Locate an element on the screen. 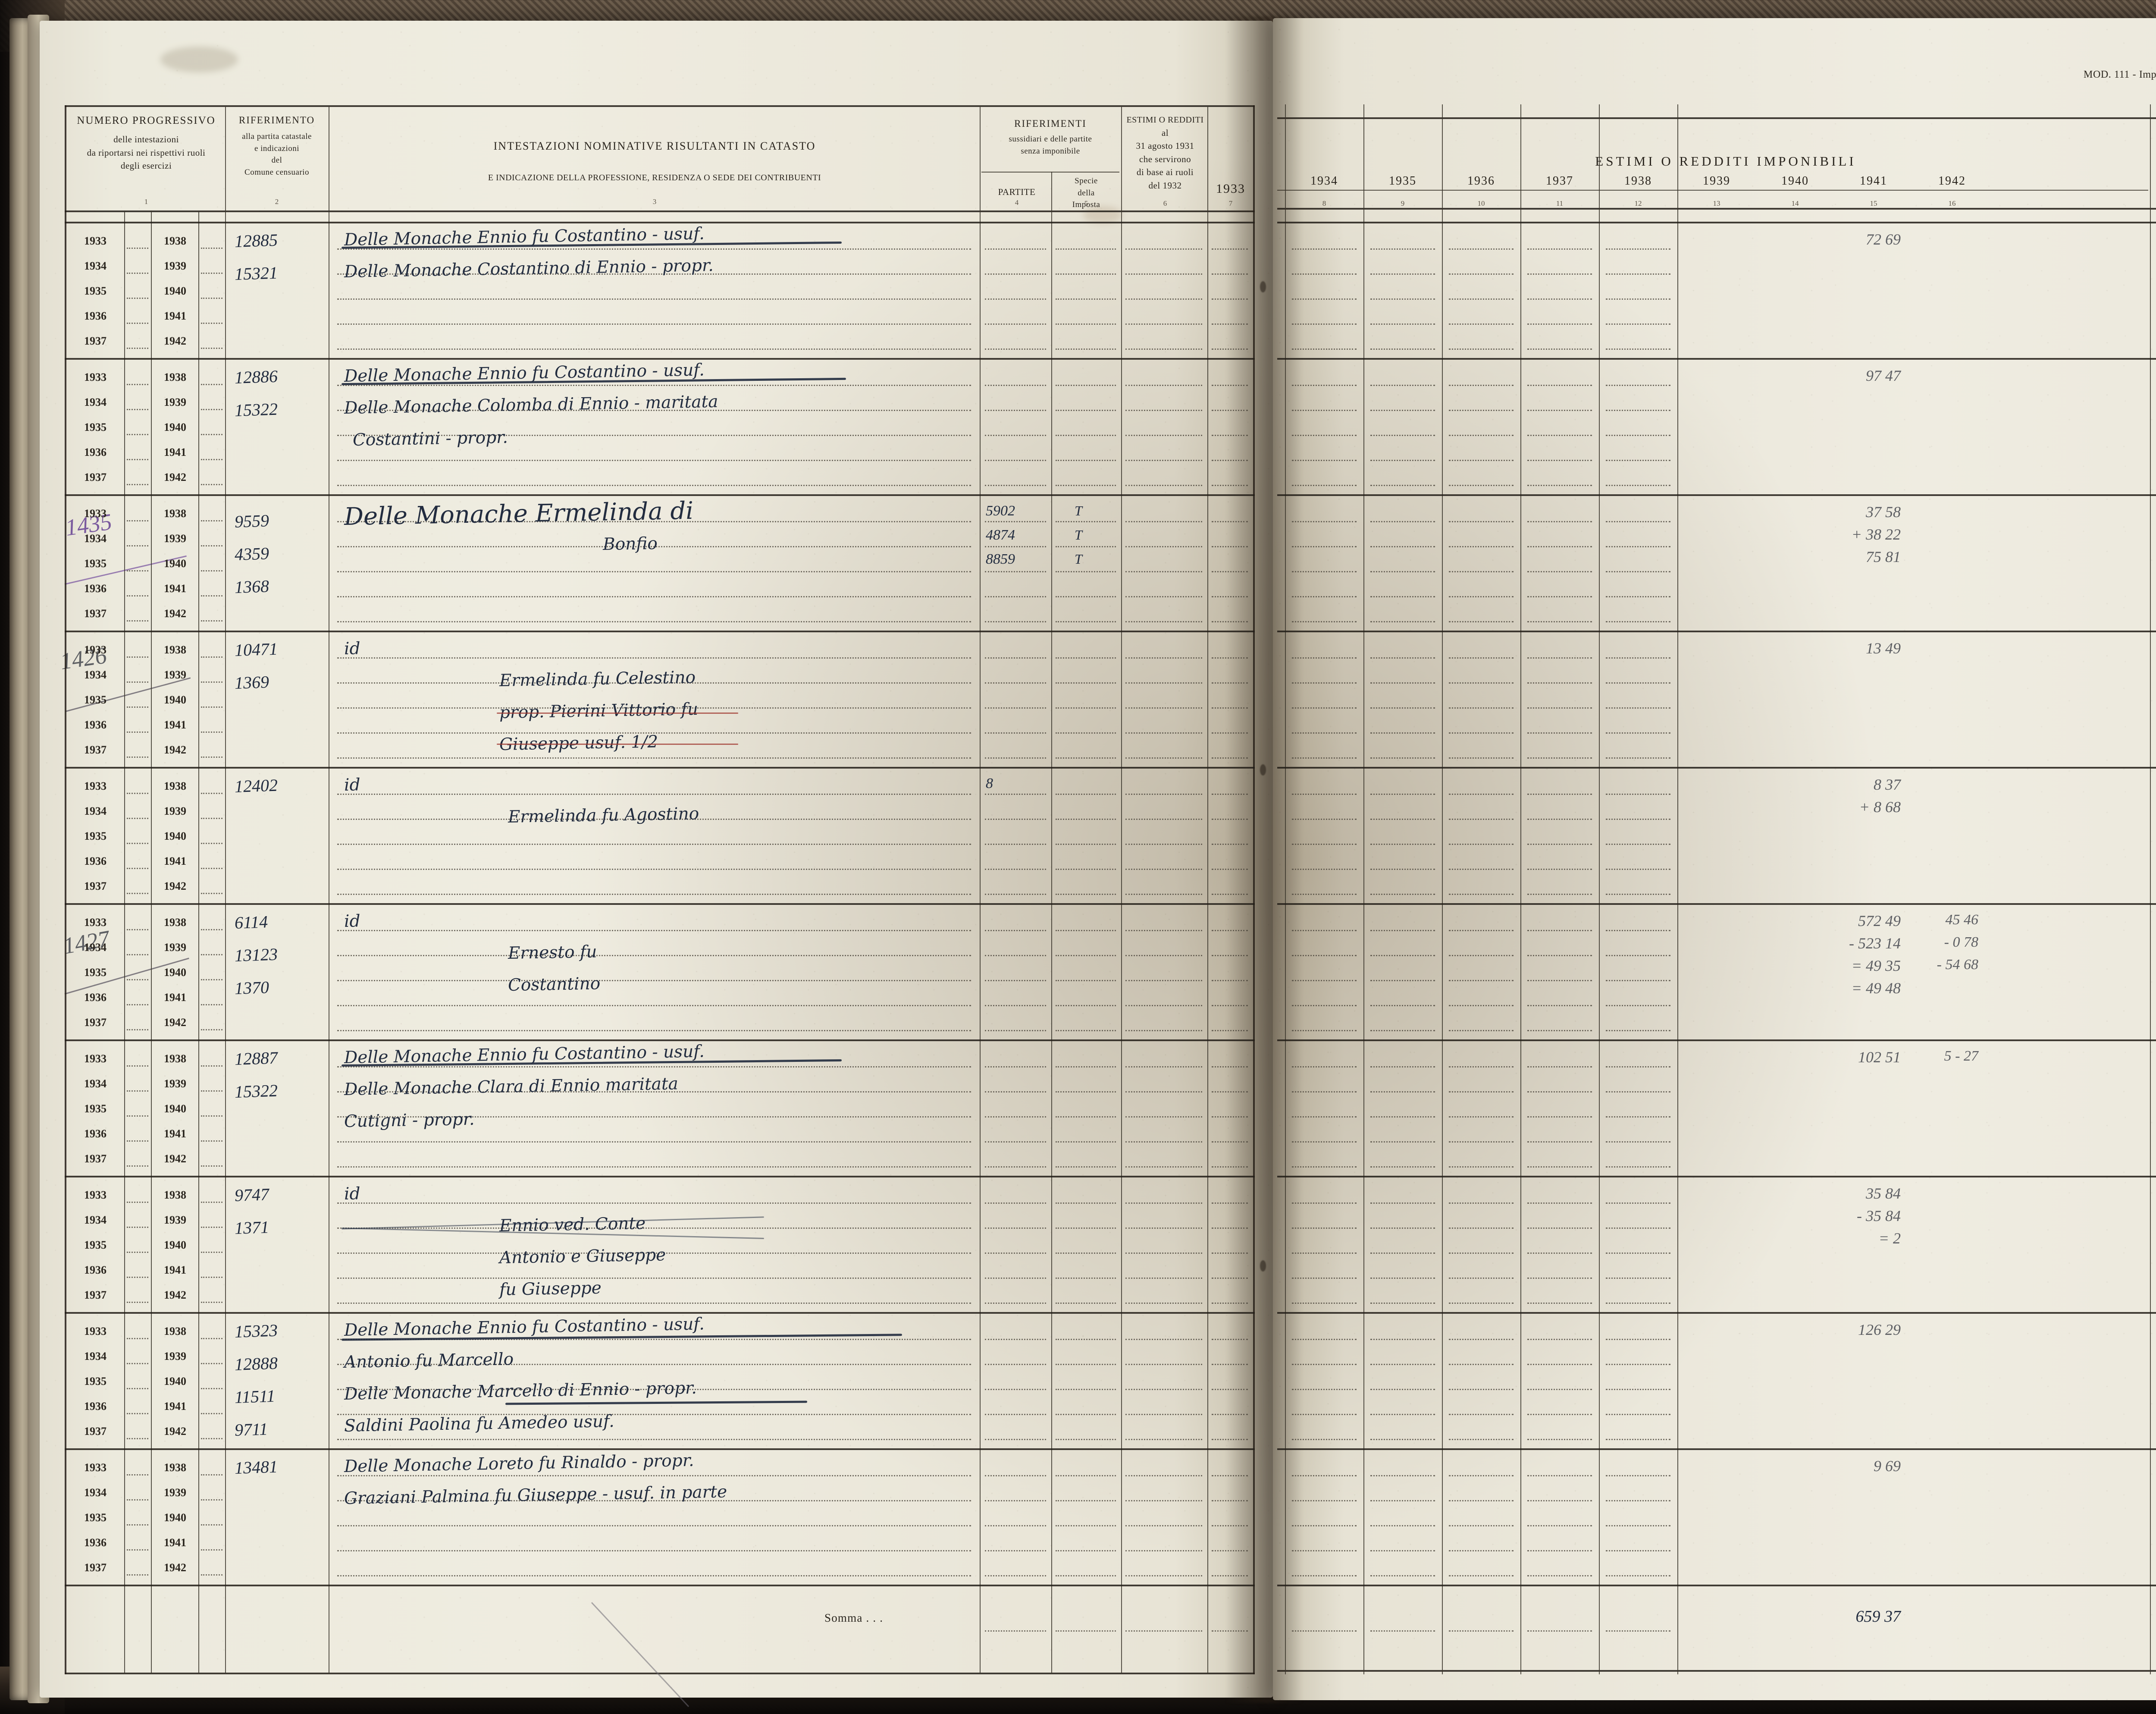  imponibile-1941-value: = 49 35 is located at coordinates (1876, 965).